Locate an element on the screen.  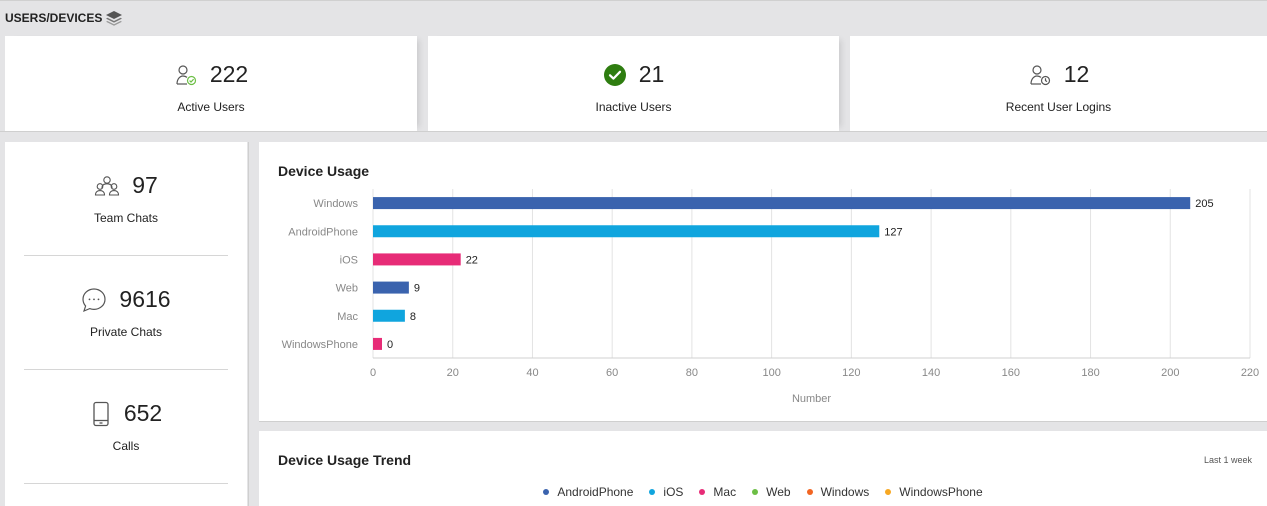
stat-card-active-users: 222 Active Users is located at coordinates (211, 83).